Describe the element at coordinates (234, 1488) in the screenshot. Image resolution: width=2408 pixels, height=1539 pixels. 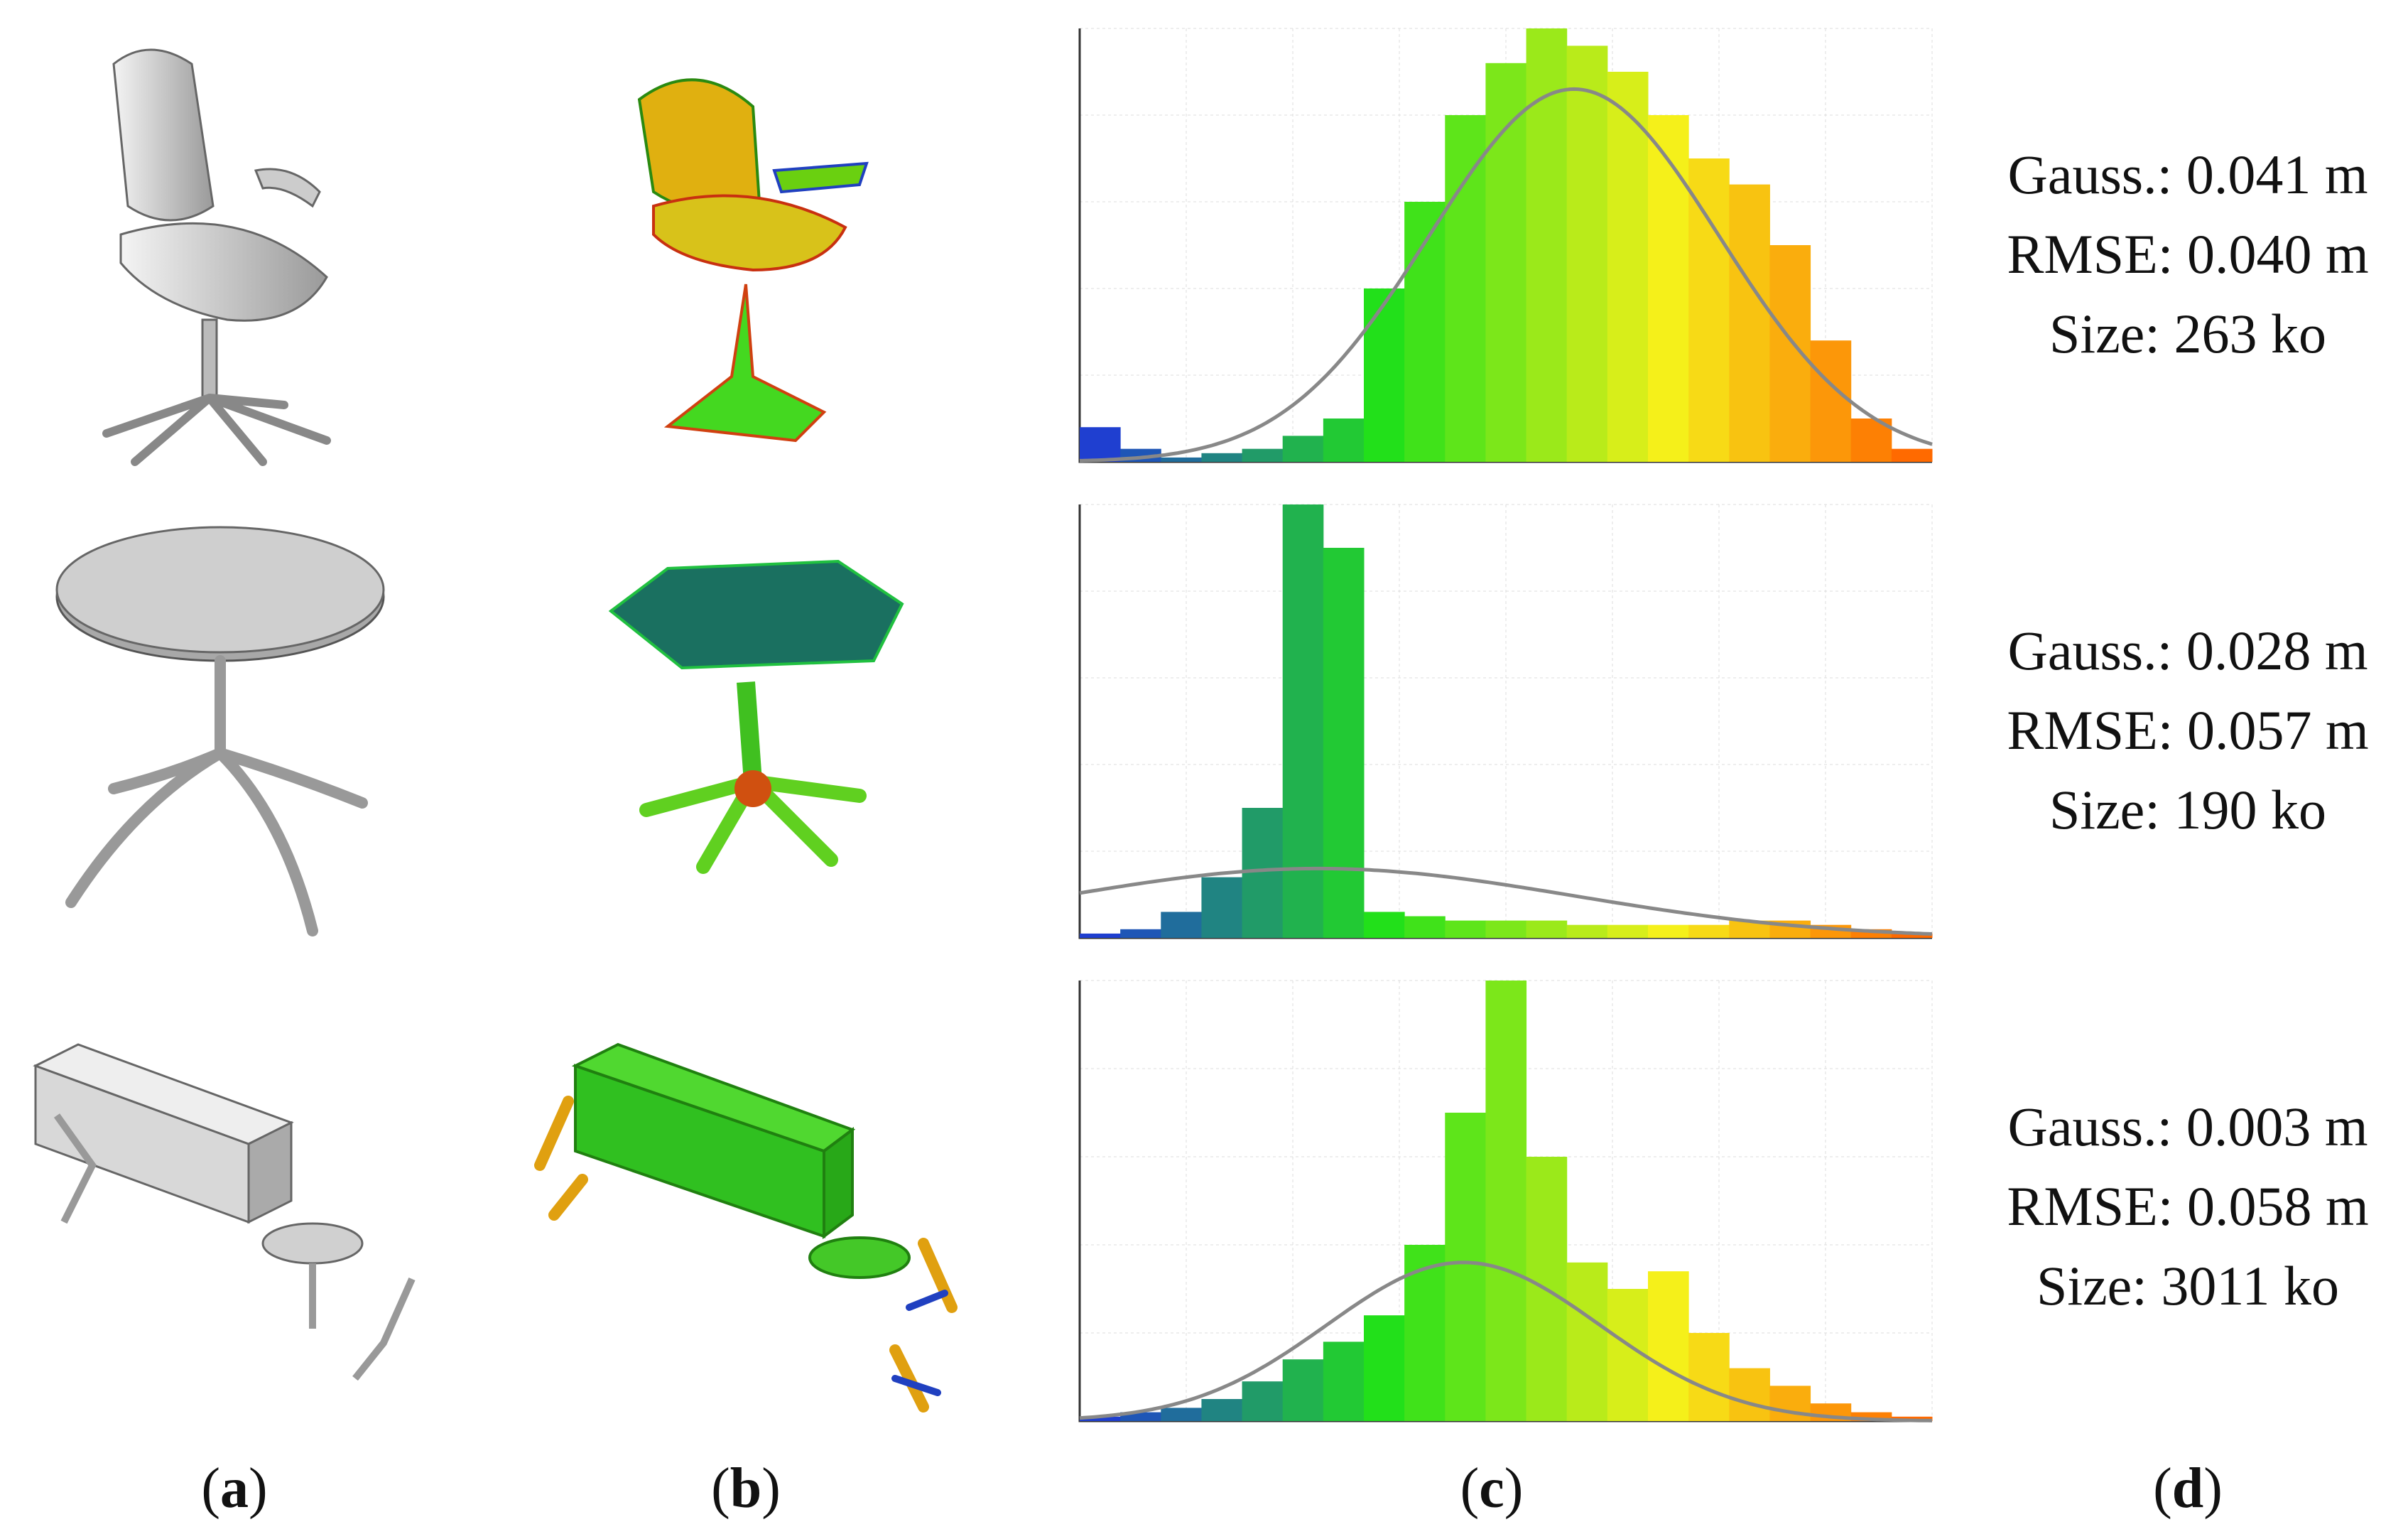
I see `caption-a: (a)` at that location.